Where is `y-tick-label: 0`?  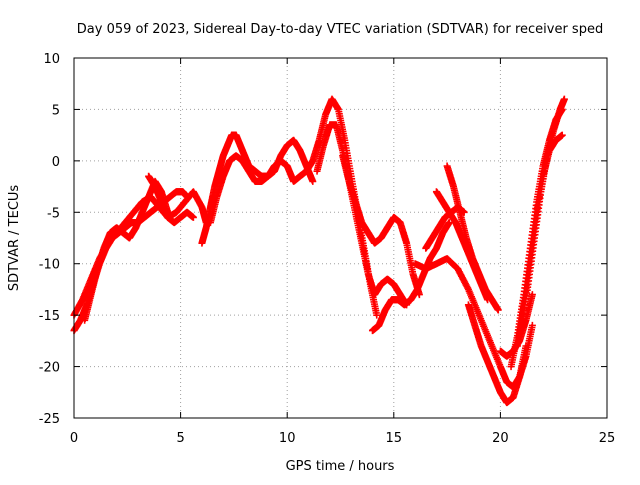
y-tick-label: 0 is located at coordinates (56, 162).